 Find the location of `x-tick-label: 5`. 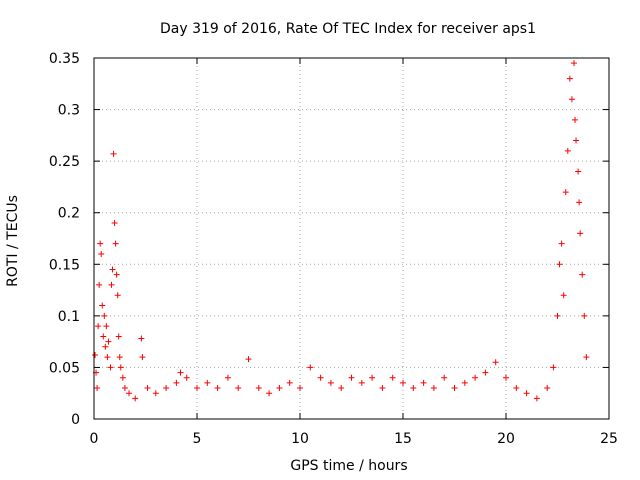

x-tick-label: 5 is located at coordinates (197, 439).